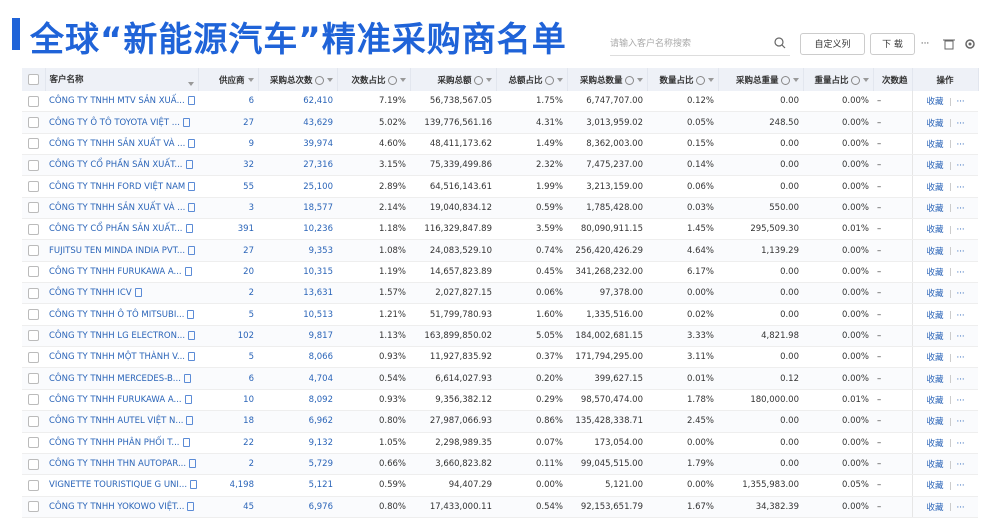 The image size is (1000, 521). I want to click on company-name: CÔNG TY TNHH ICV, so click(90, 293).